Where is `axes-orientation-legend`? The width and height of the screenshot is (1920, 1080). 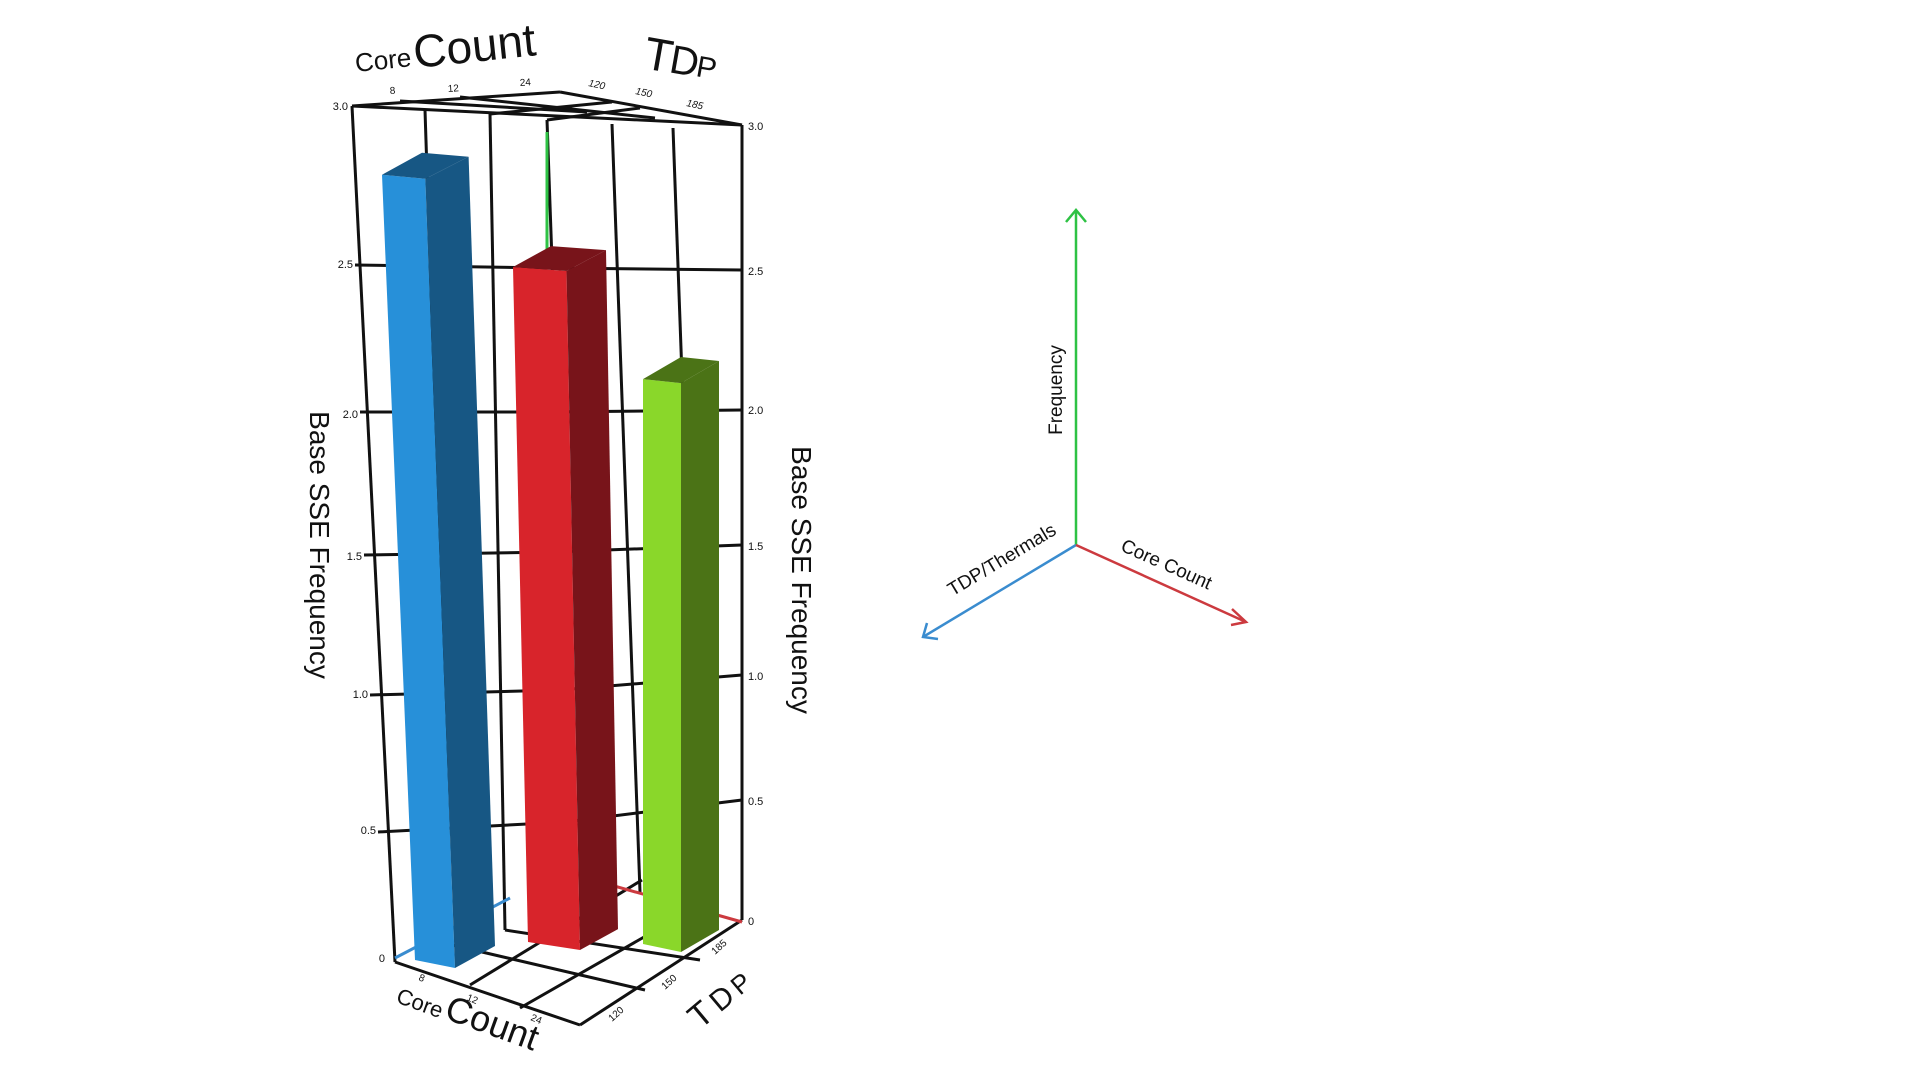 axes-orientation-legend is located at coordinates (1085, 424).